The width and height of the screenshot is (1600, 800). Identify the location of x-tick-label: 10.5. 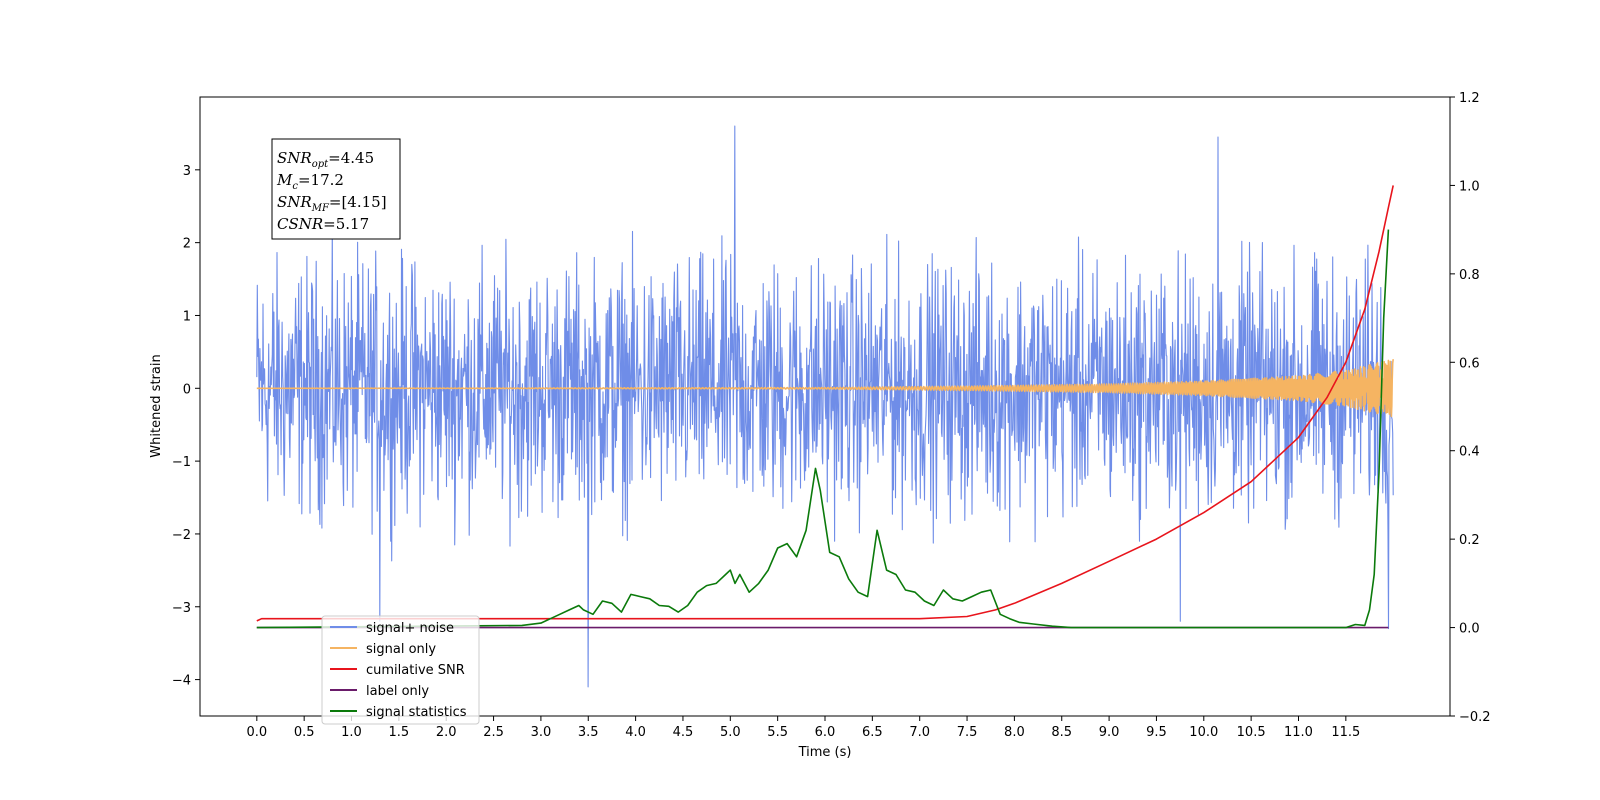
(1251, 732).